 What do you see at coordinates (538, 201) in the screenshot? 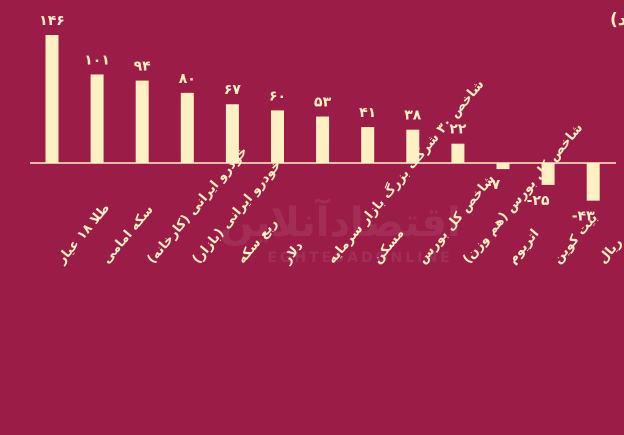
I see `value-label: -۲۵` at bounding box center [538, 201].